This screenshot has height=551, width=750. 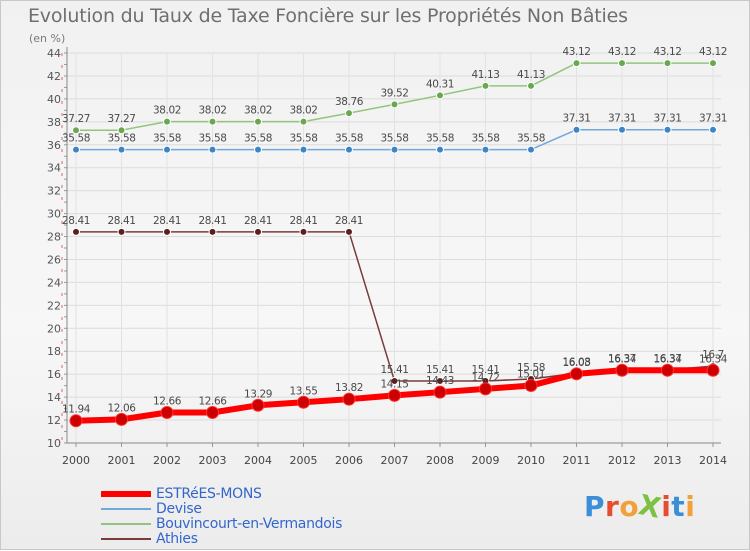 I want to click on y-tick-label: 20, so click(x=54, y=328).